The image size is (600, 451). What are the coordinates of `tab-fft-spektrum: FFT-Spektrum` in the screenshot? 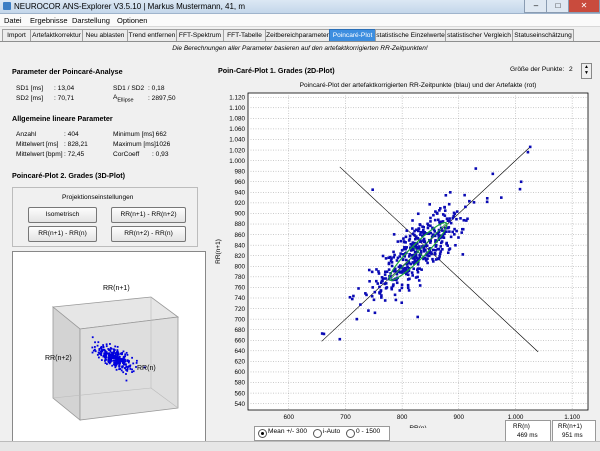 It's located at (200, 35).